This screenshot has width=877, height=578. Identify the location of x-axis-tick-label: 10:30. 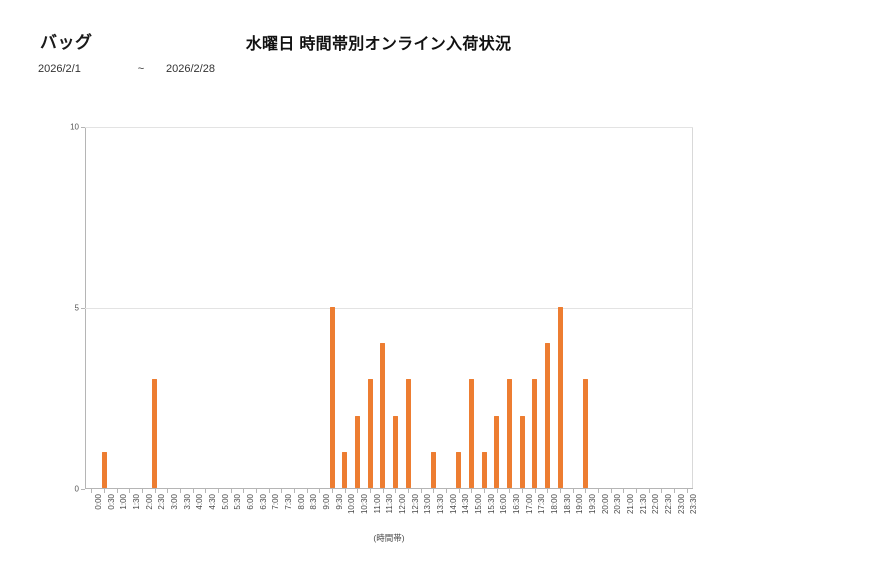
(364, 504).